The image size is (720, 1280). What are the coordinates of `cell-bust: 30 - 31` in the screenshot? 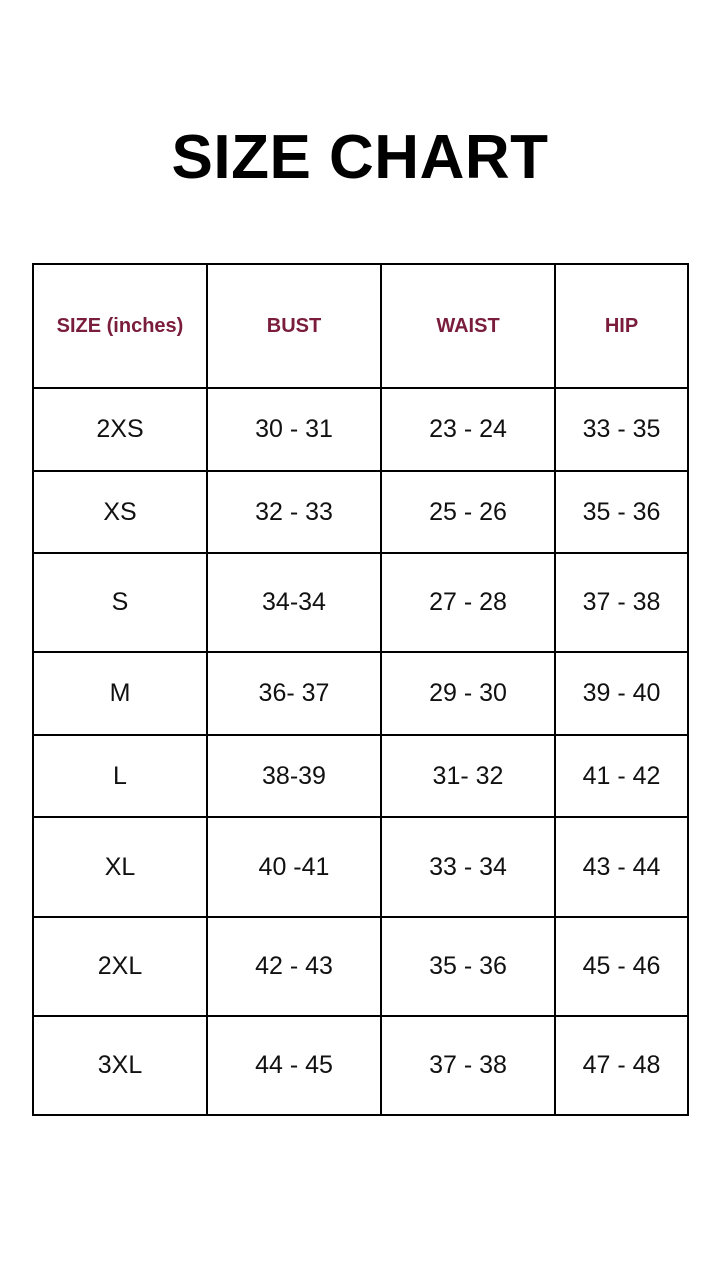 It's located at (294, 429).